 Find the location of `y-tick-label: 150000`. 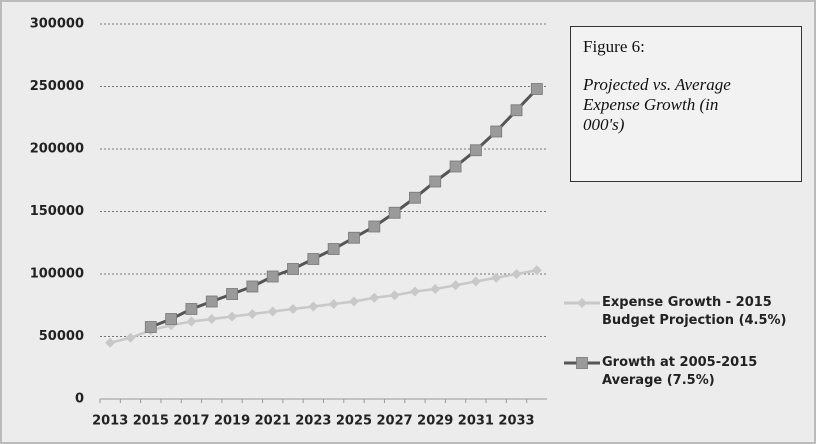

y-tick-label: 150000 is located at coordinates (57, 211).